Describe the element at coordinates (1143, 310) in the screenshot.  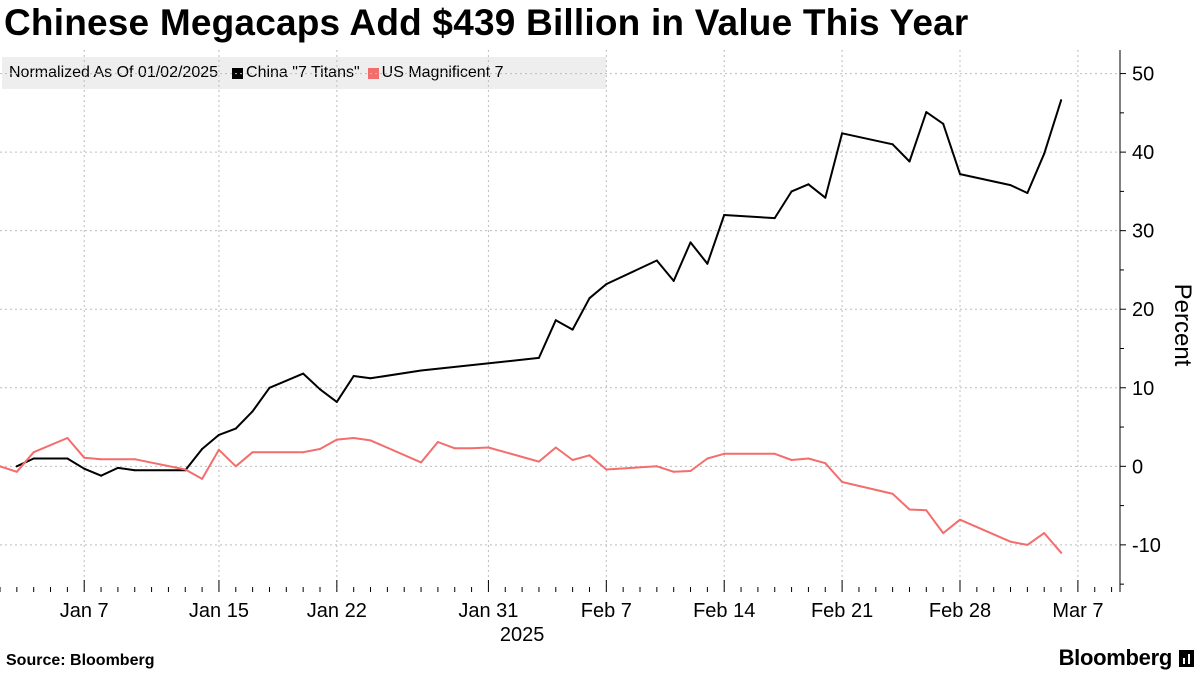
I see `y-tick-label: 20` at that location.